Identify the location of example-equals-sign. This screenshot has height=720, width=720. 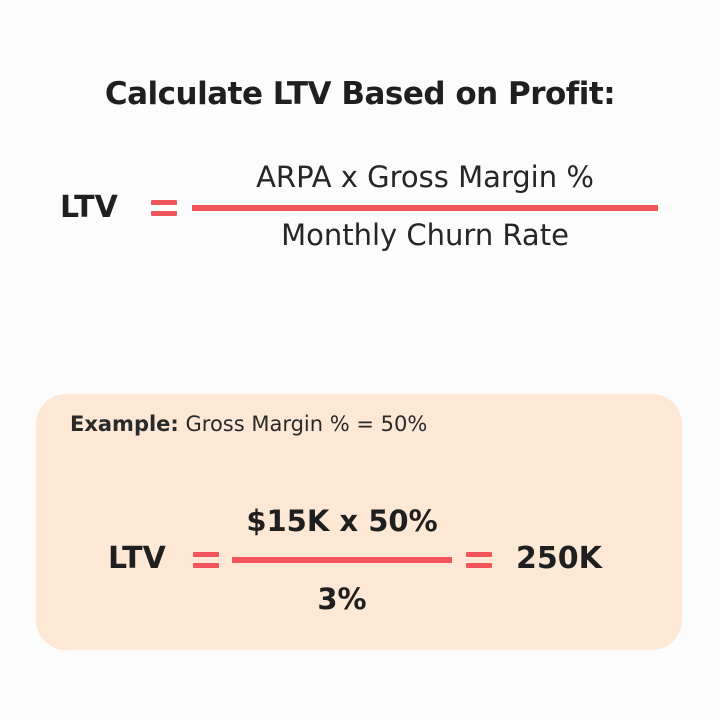
(206, 560).